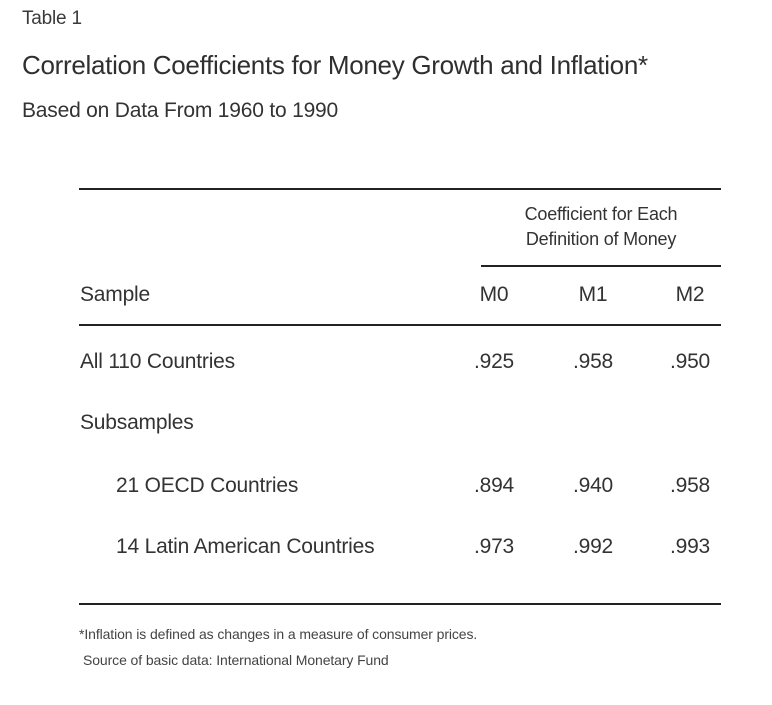  I want to click on row-label-subsamples: Subsamples, so click(137, 422).